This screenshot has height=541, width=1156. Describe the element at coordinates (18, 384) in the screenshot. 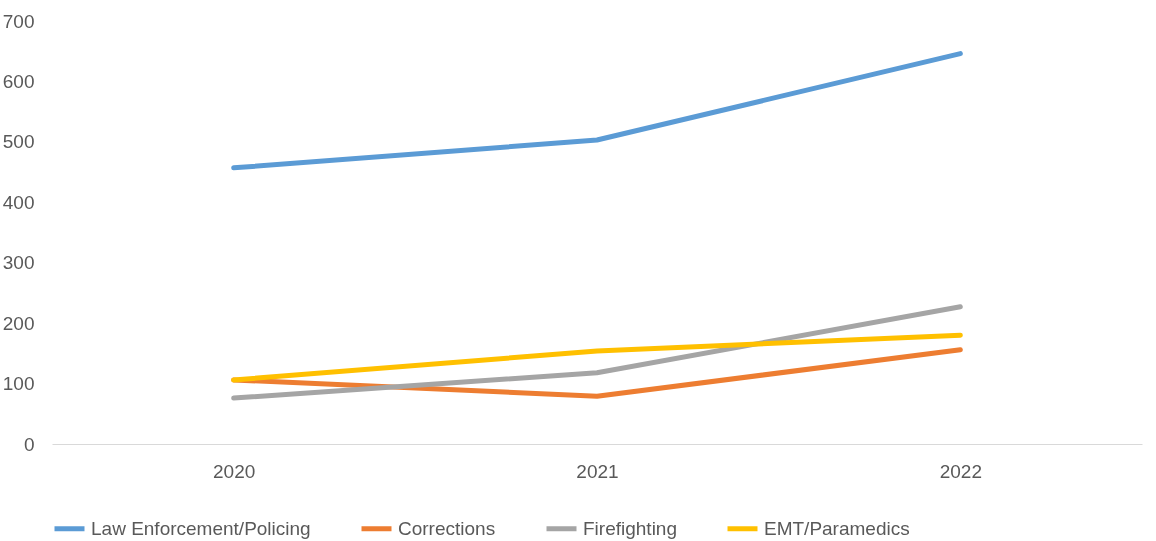

I see `y-tick-label: 100` at that location.